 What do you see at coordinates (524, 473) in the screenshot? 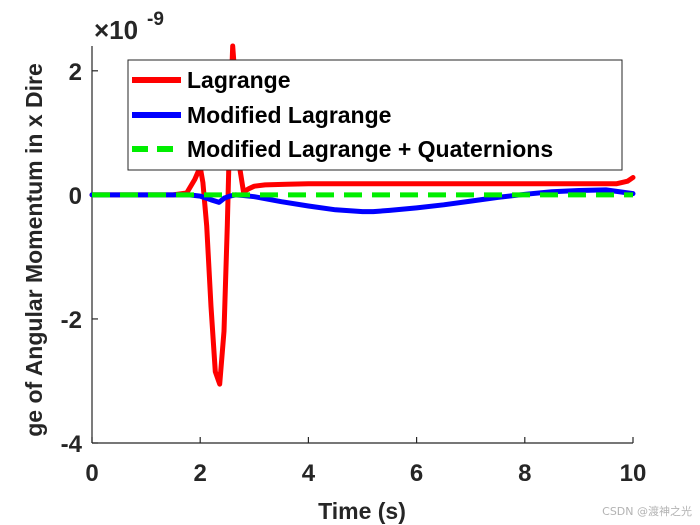
I see `x-tick-label: 8` at bounding box center [524, 473].